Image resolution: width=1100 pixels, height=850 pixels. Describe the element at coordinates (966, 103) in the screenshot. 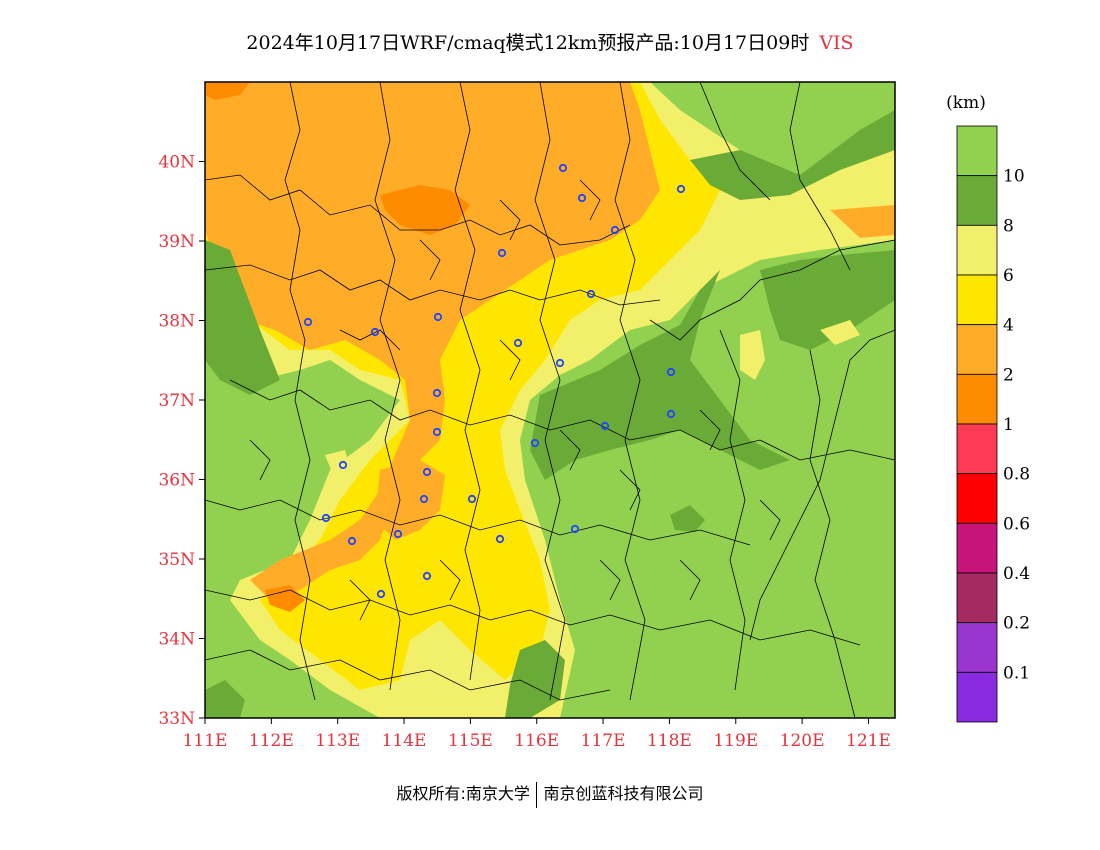

I see `colorbar-unit: (km)` at that location.